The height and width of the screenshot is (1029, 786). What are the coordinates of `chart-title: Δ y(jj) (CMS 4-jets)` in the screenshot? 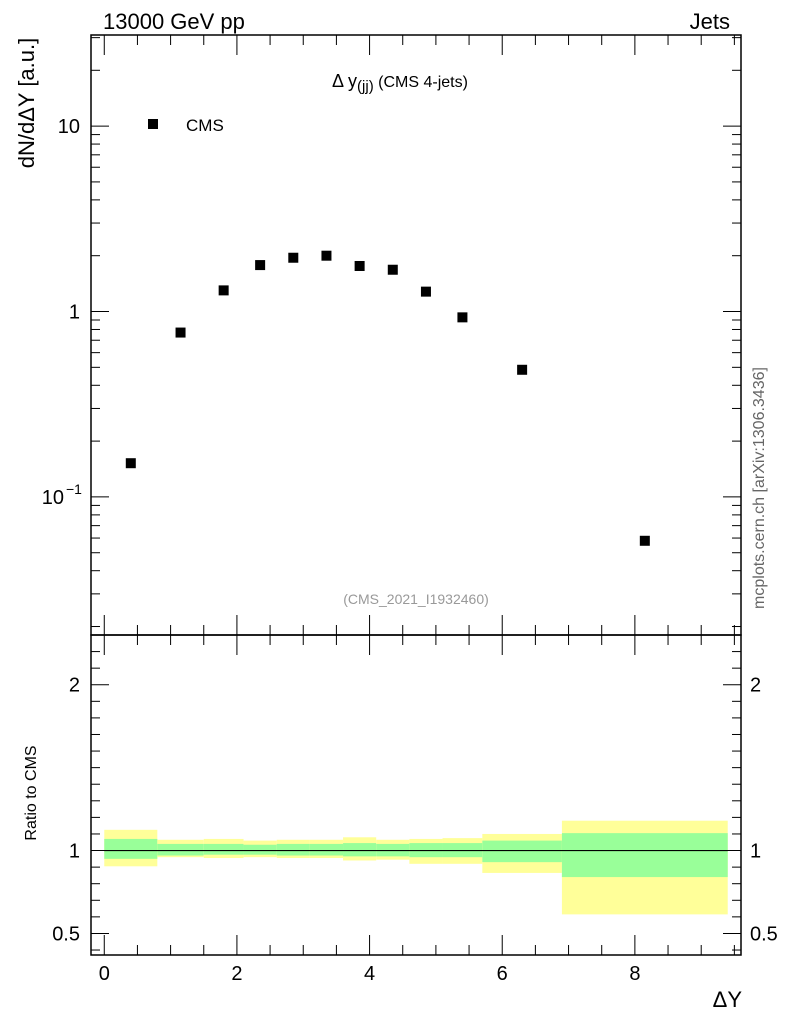 It's located at (400, 83).